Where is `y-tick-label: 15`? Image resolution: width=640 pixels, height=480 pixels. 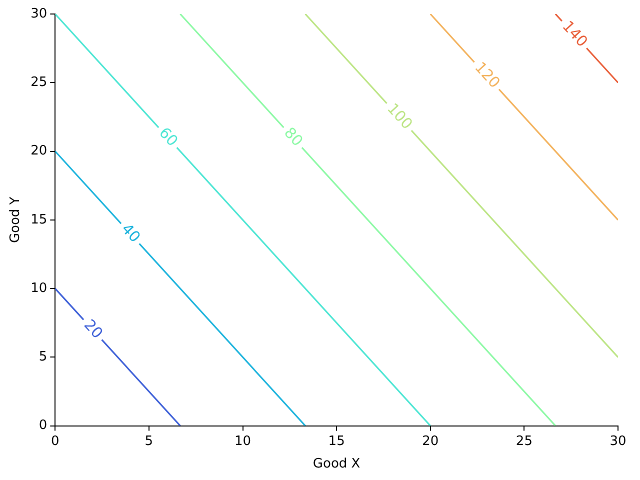 y-tick-label: 15 is located at coordinates (39, 220).